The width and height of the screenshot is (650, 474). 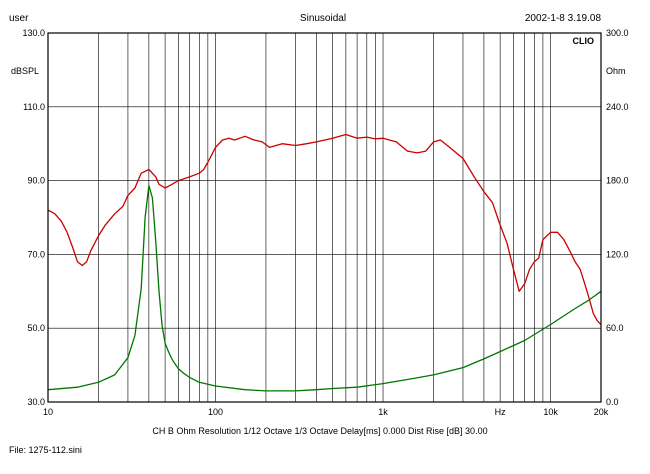 What do you see at coordinates (563, 18) in the screenshot?
I see `header-timestamp: 2002-1-8 3.19.08` at bounding box center [563, 18].